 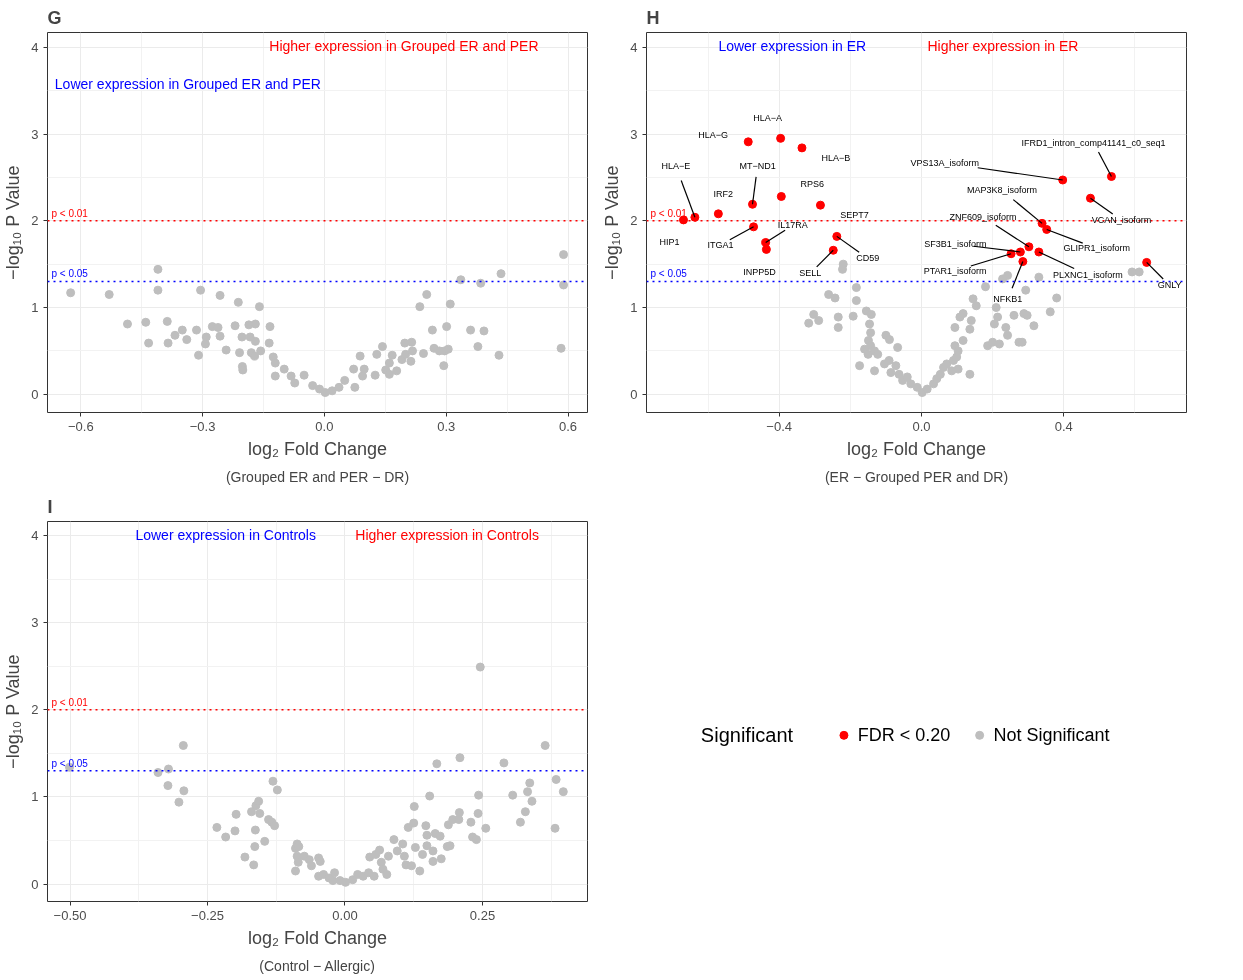 What do you see at coordinates (446, 426) in the screenshot?
I see `x-tick-label: 0.3` at bounding box center [446, 426].